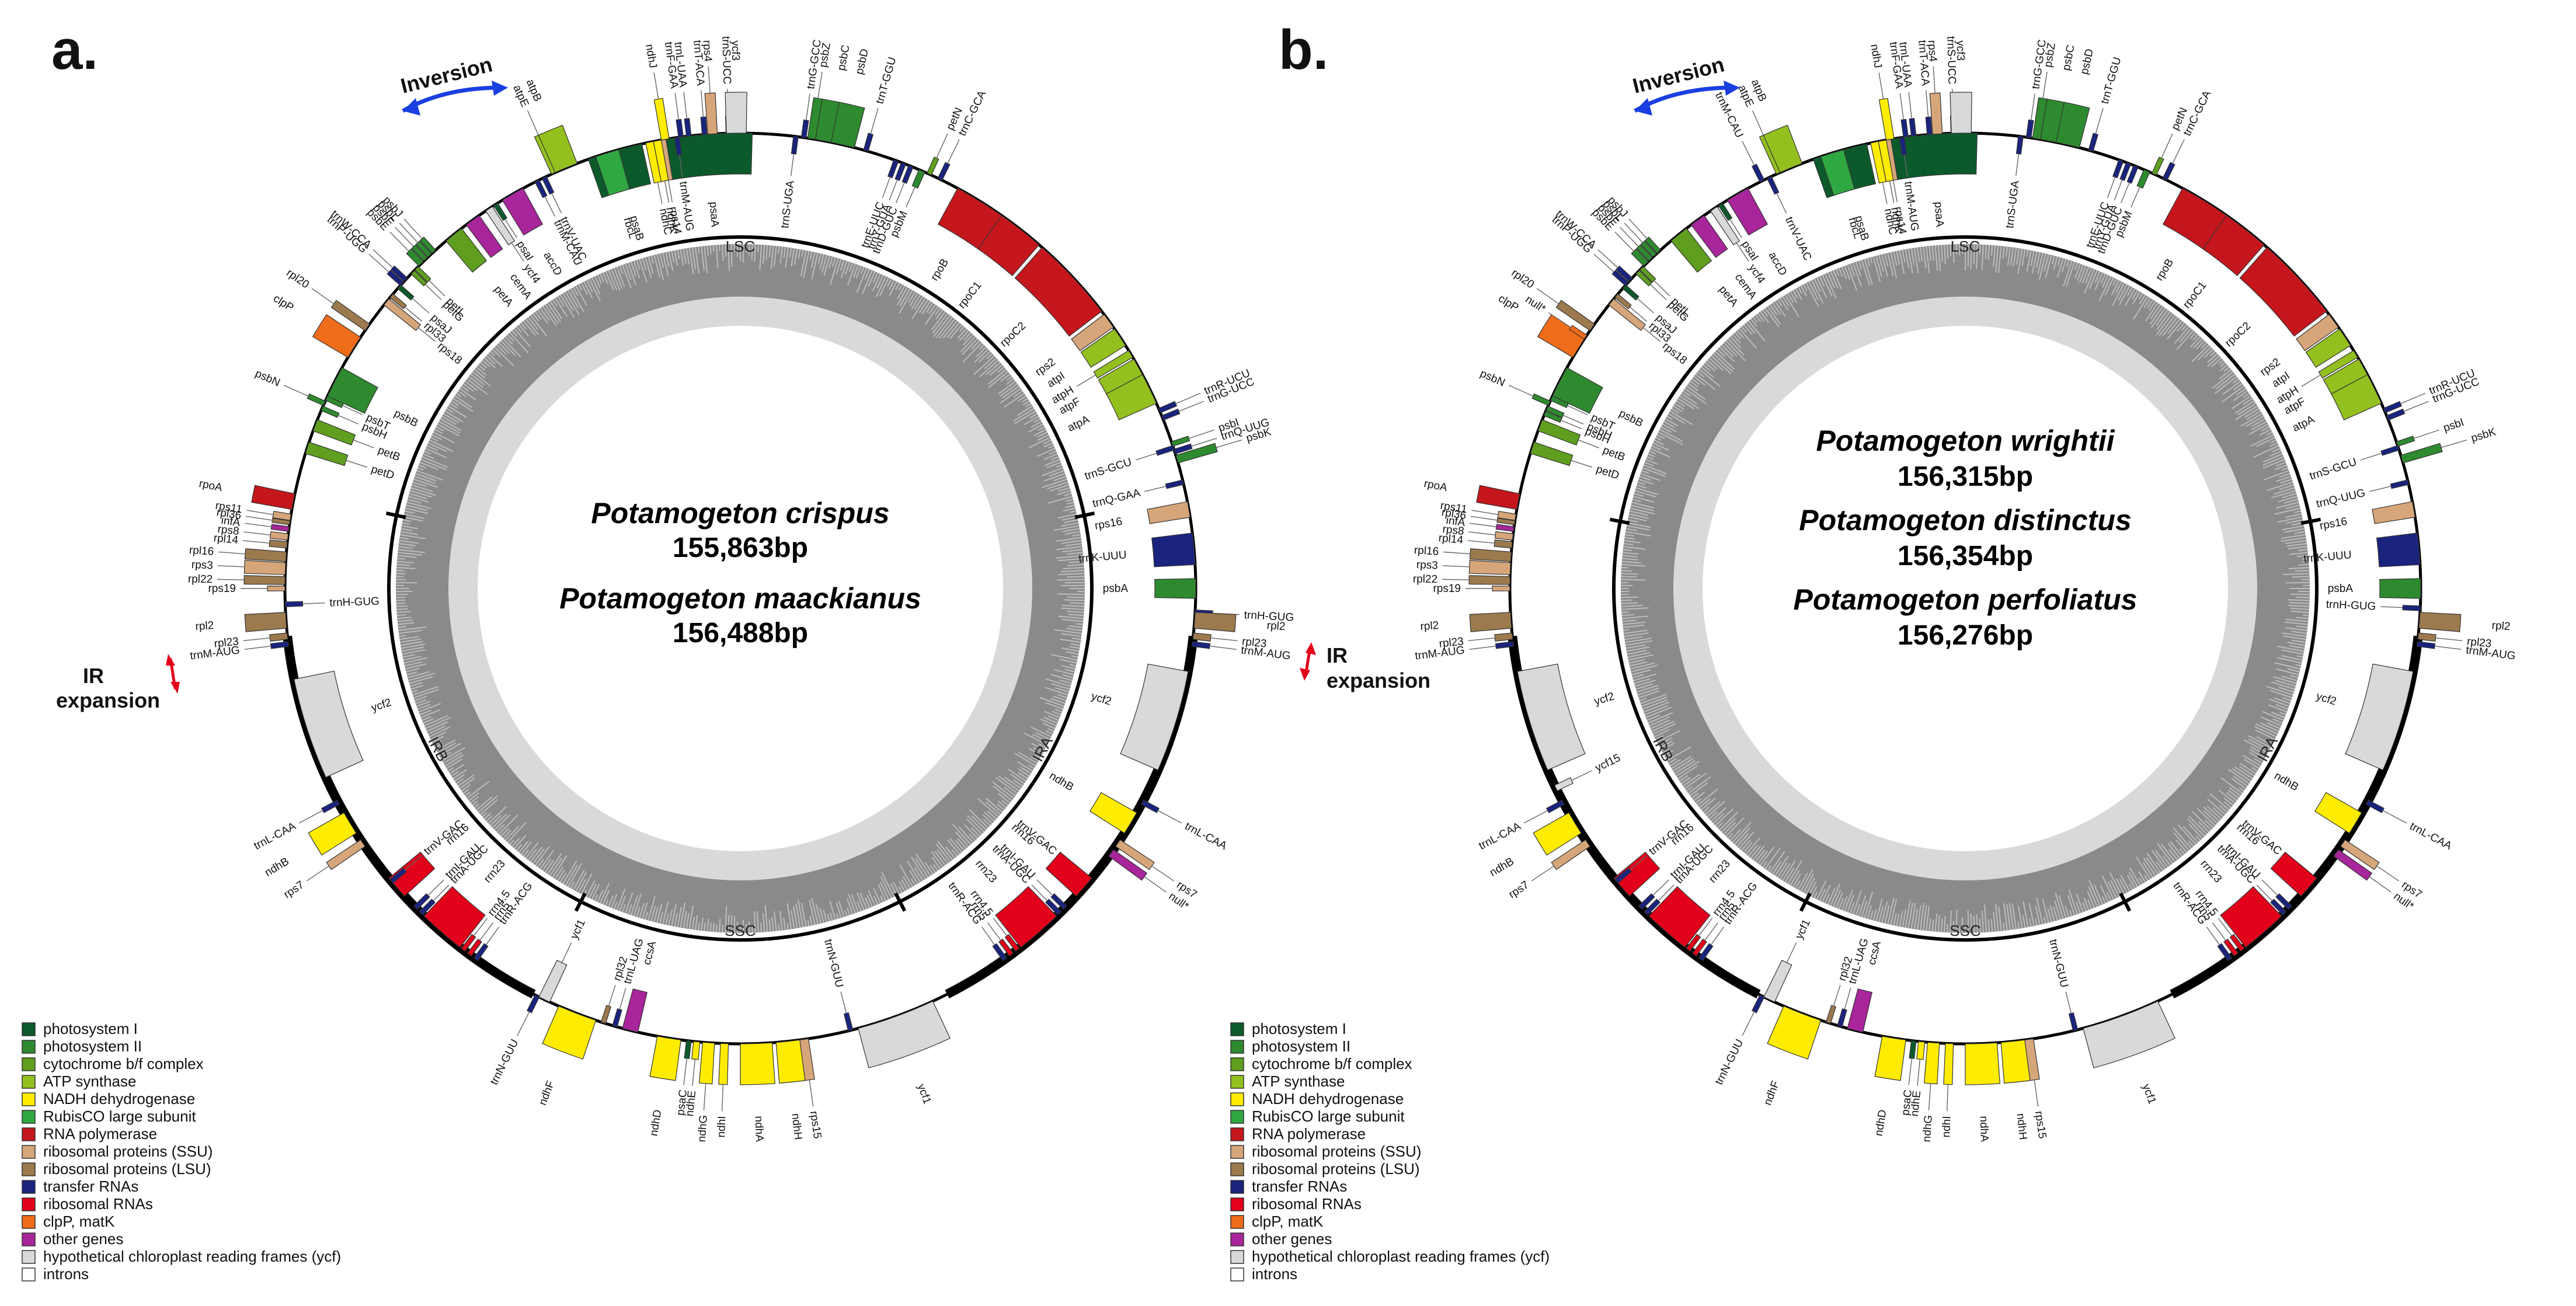  What do you see at coordinates (1171, 415) in the screenshot?
I see `gene-block-trng-ucc` at bounding box center [1171, 415].